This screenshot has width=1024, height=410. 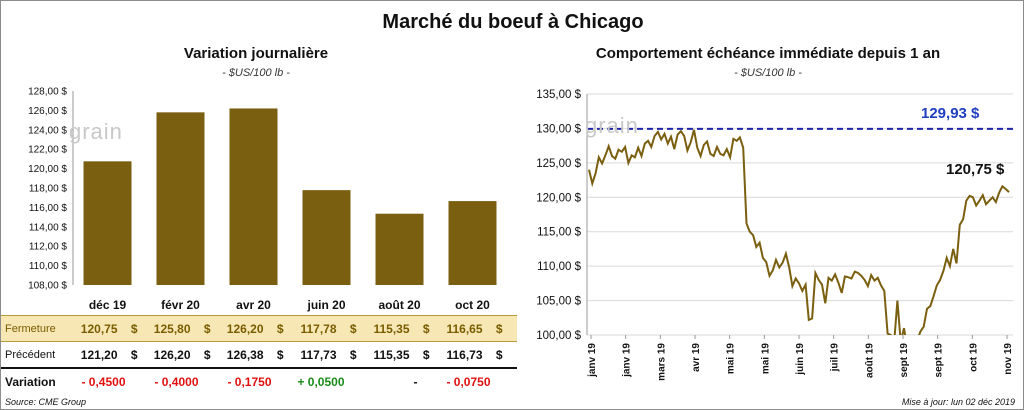 I want to click on x-tick-label: août 19, so click(x=869, y=360).